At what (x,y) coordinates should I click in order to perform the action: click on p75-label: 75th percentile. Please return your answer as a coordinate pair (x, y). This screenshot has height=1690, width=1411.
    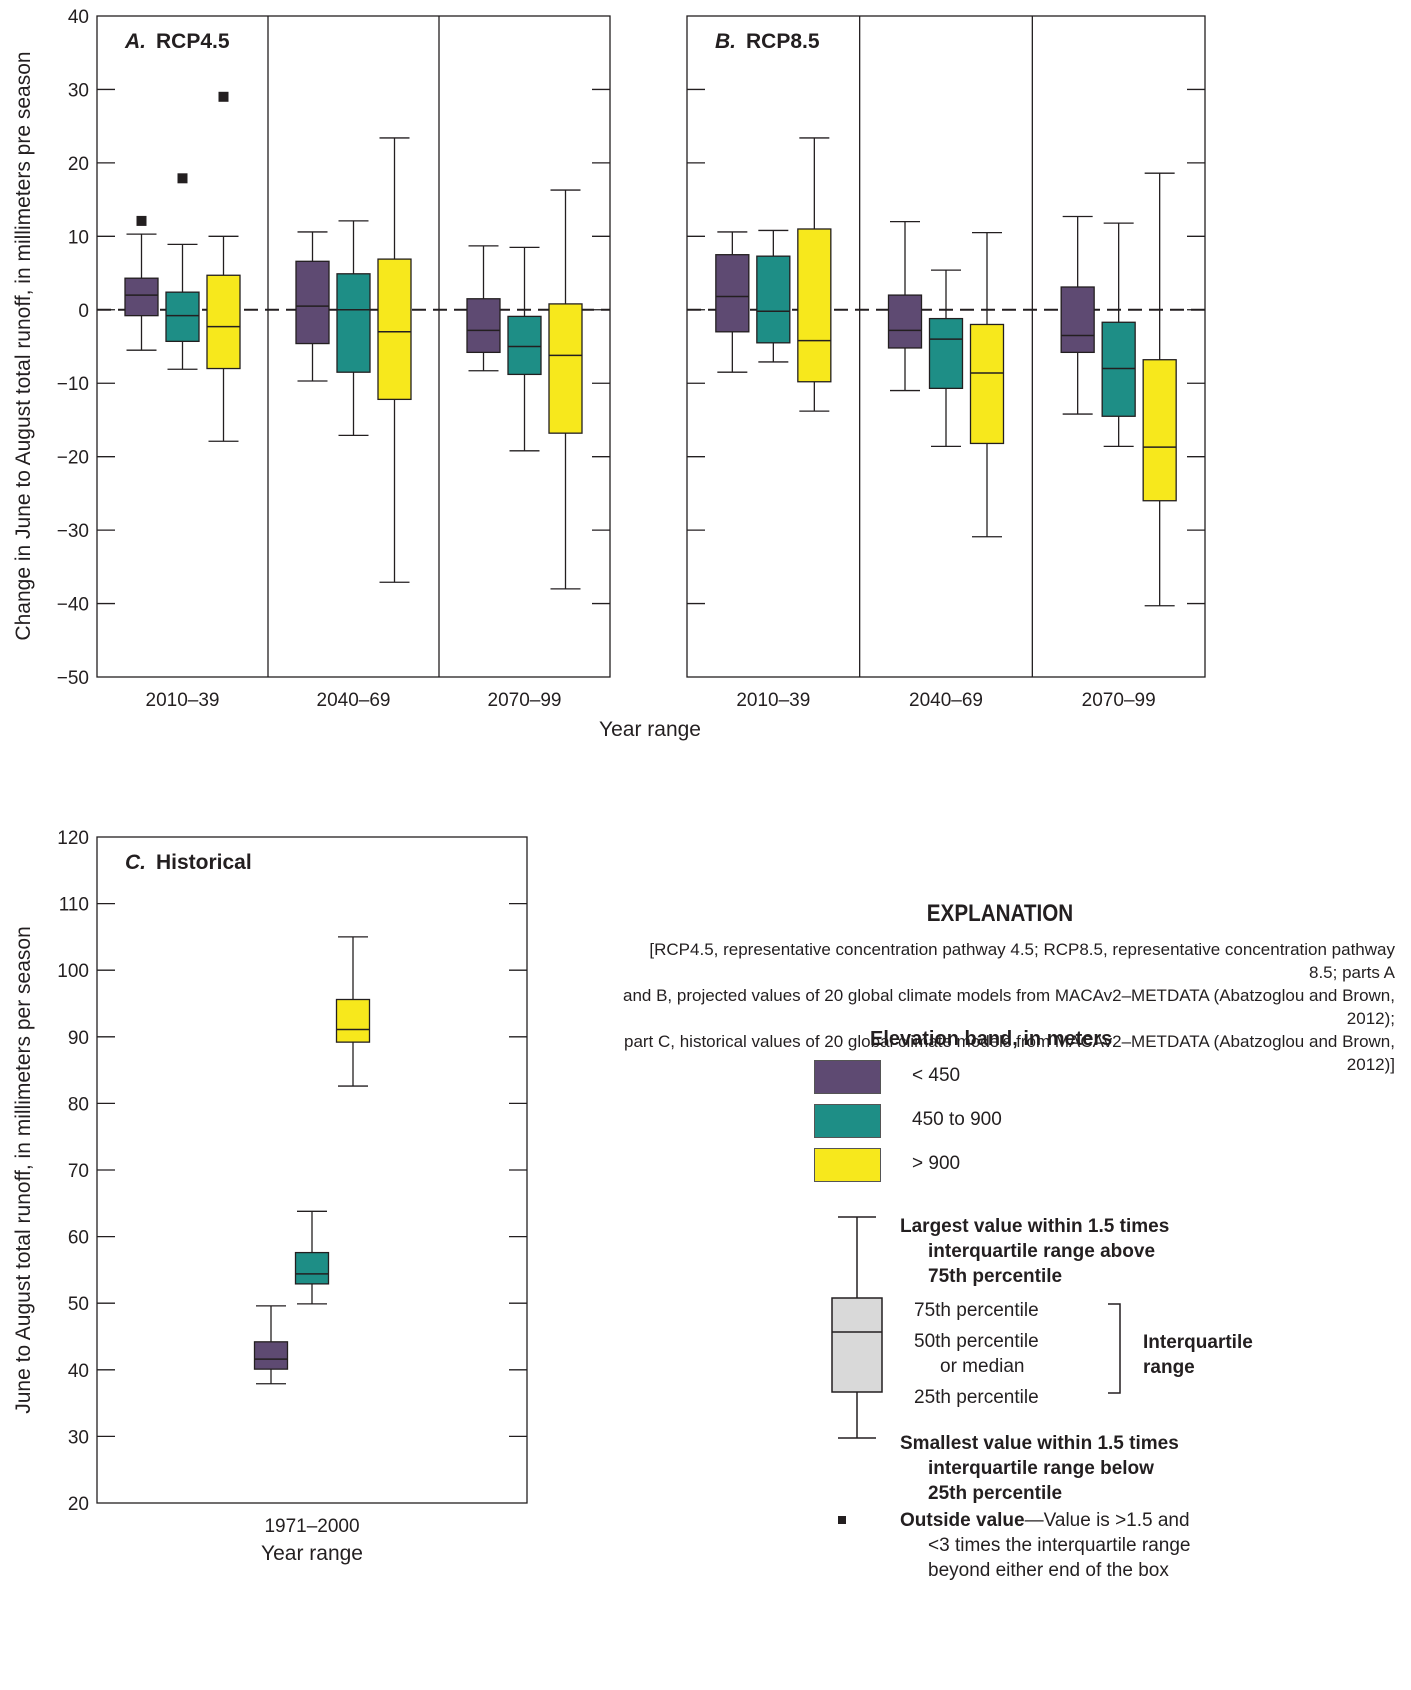
    Looking at the image, I should click on (976, 1310).